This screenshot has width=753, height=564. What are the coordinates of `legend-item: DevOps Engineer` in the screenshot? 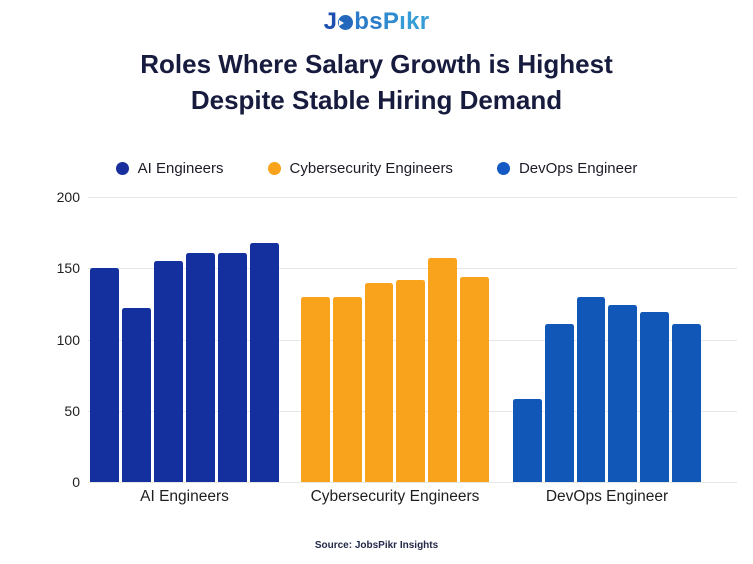 It's located at (567, 168).